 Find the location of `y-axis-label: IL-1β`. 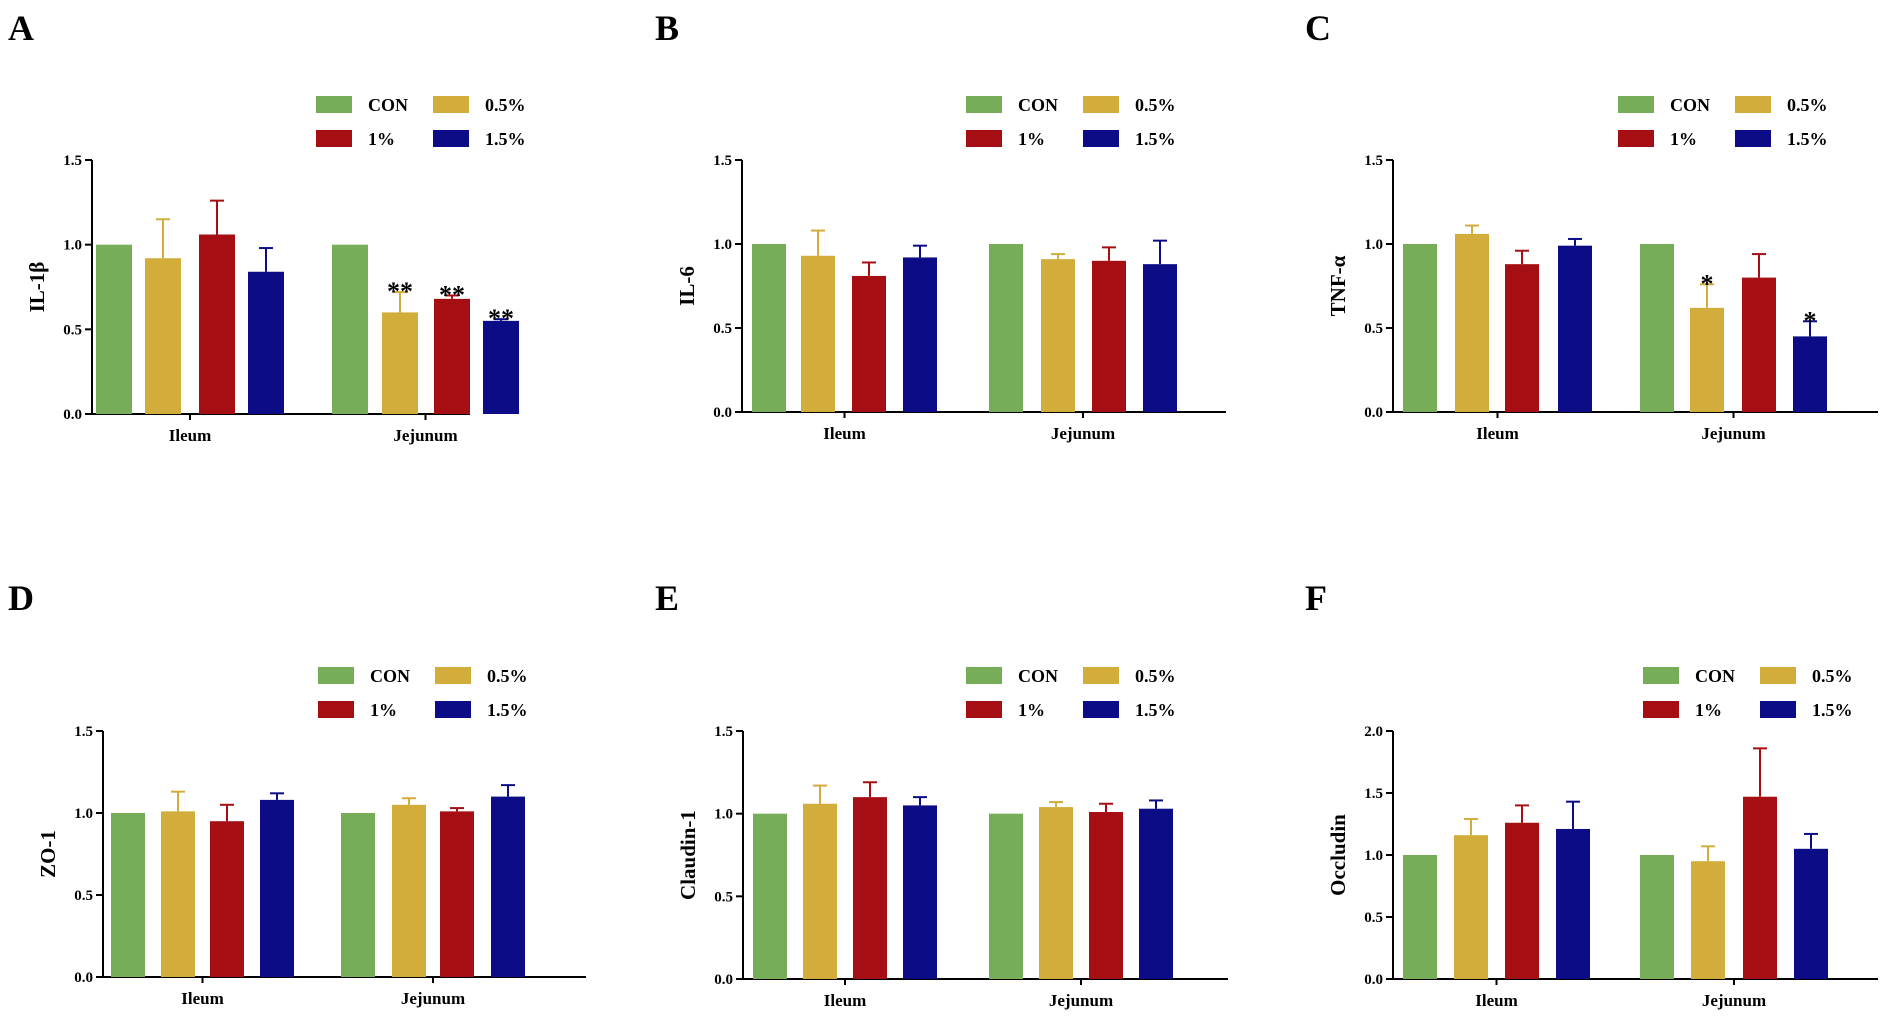

y-axis-label: IL-1β is located at coordinates (37, 287).